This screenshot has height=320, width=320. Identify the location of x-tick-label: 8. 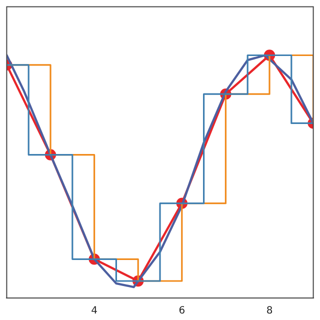
(269, 311).